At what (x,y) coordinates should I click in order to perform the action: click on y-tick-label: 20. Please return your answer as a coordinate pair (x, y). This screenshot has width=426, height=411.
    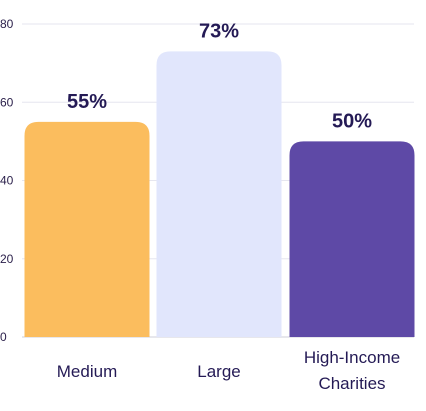
    Looking at the image, I should click on (7, 259).